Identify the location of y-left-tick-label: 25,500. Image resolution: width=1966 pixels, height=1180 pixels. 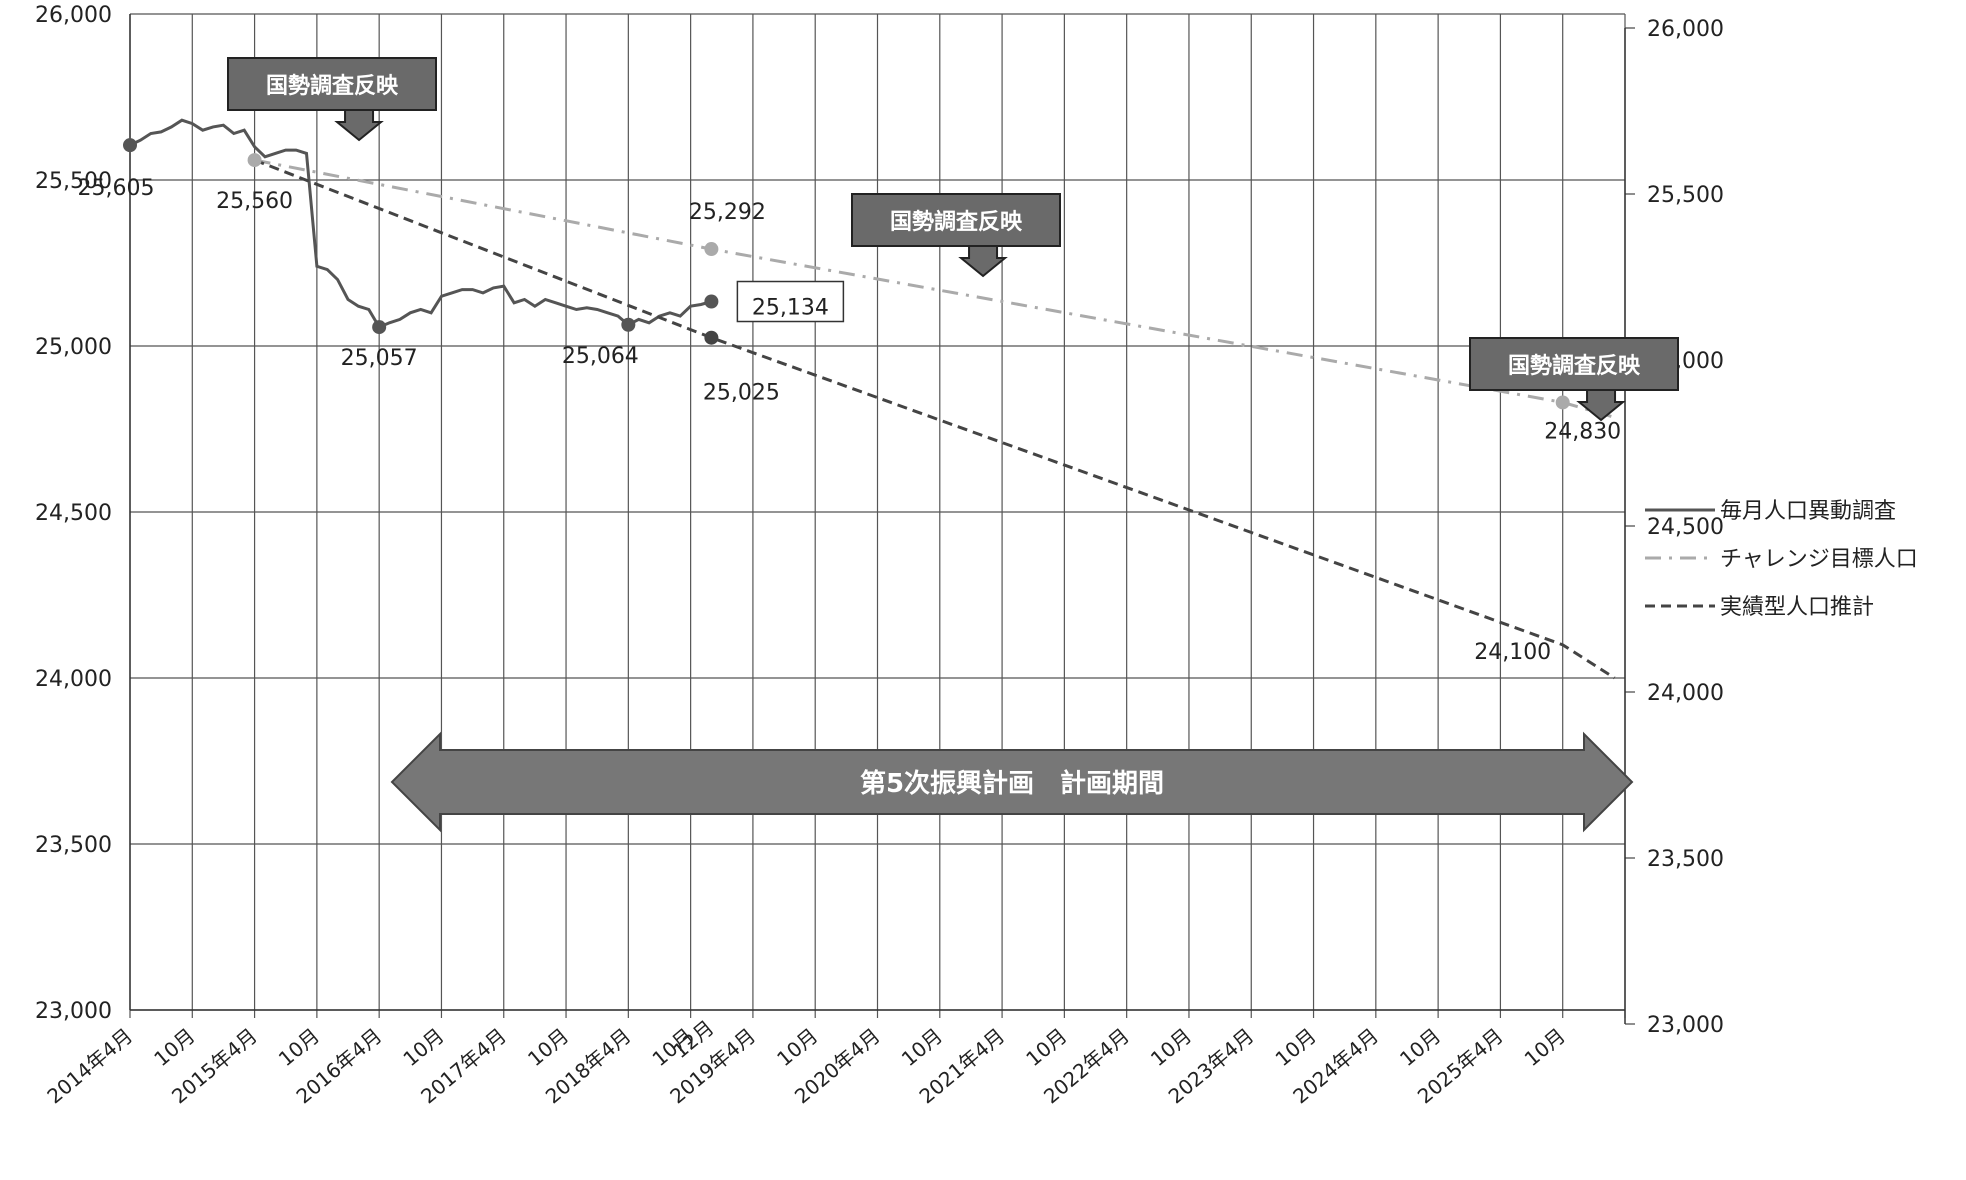
(73, 181).